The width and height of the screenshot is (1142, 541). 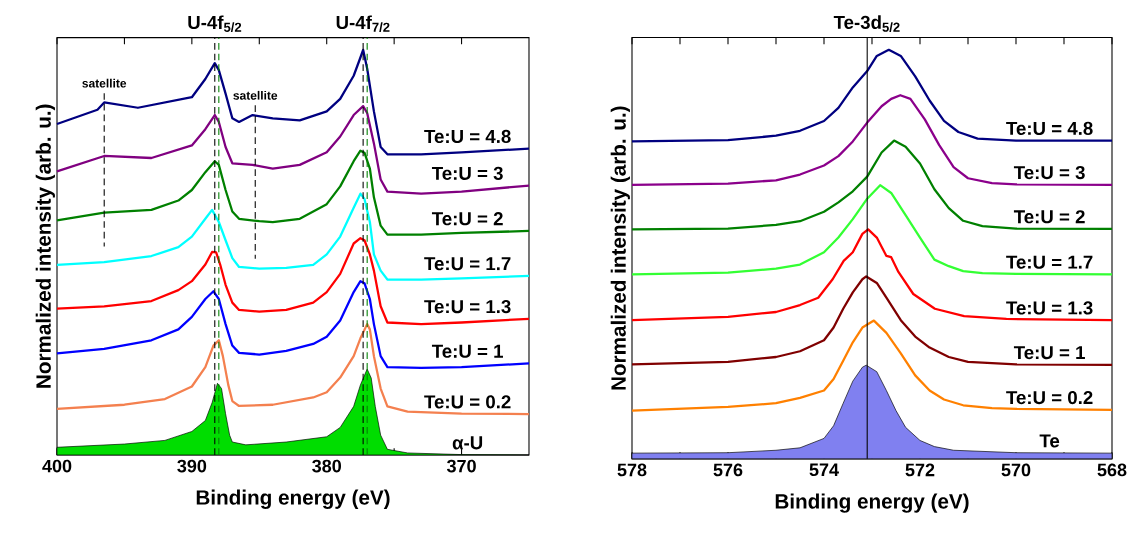 I want to click on x-tick-label: 570, so click(x=1016, y=470).